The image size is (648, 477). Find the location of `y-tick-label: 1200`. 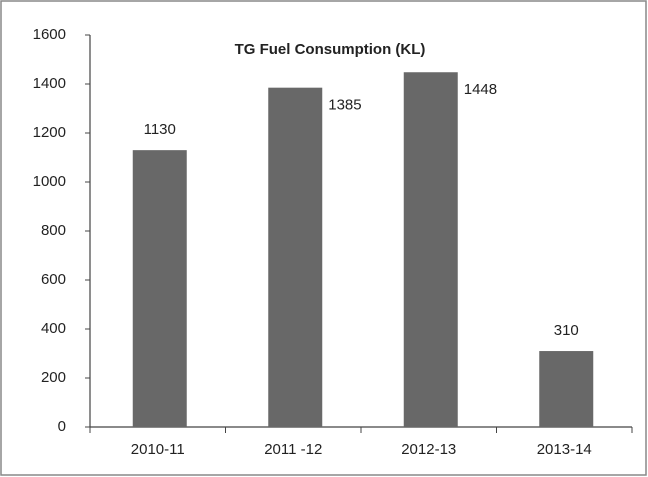

y-tick-label: 1200 is located at coordinates (49, 132).